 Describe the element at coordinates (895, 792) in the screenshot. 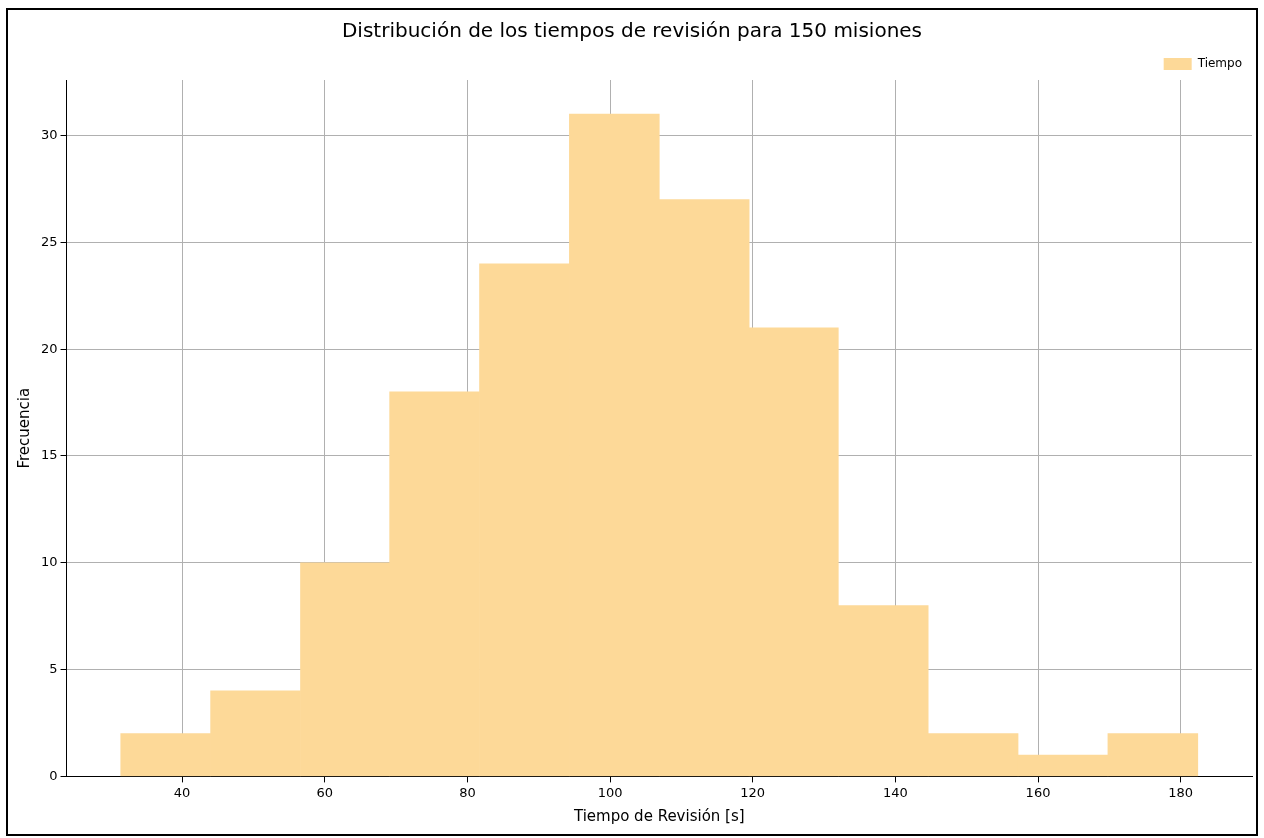

I see `x-tick-label: 140` at that location.